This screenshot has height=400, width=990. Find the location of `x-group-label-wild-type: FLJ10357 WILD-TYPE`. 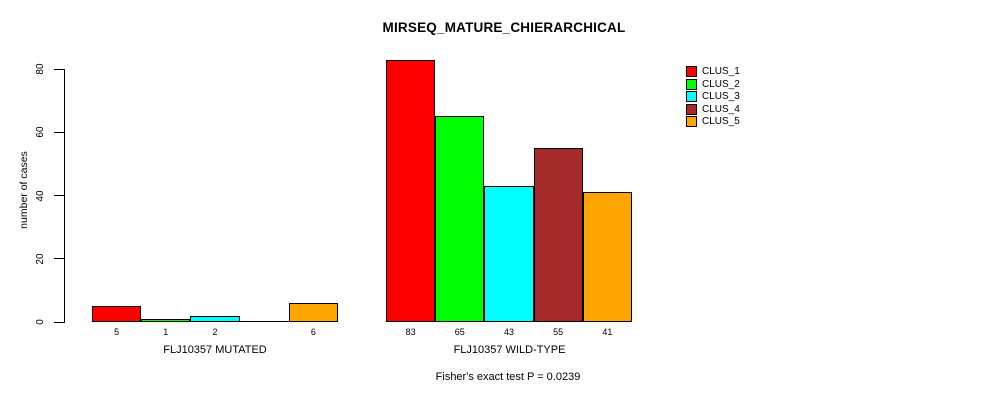

x-group-label-wild-type: FLJ10357 WILD-TYPE is located at coordinates (509, 350).